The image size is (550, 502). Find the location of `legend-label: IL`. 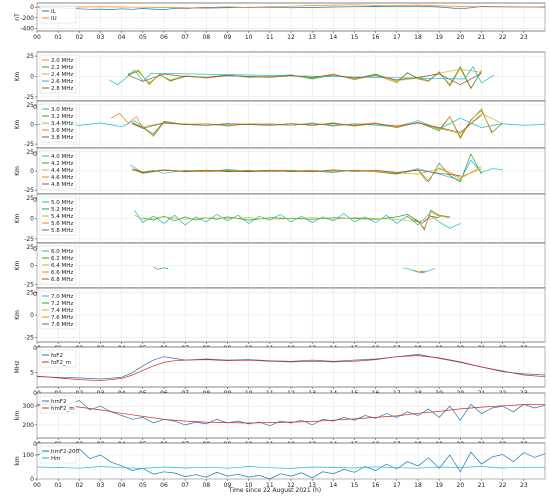

legend-label: IL is located at coordinates (54, 12).